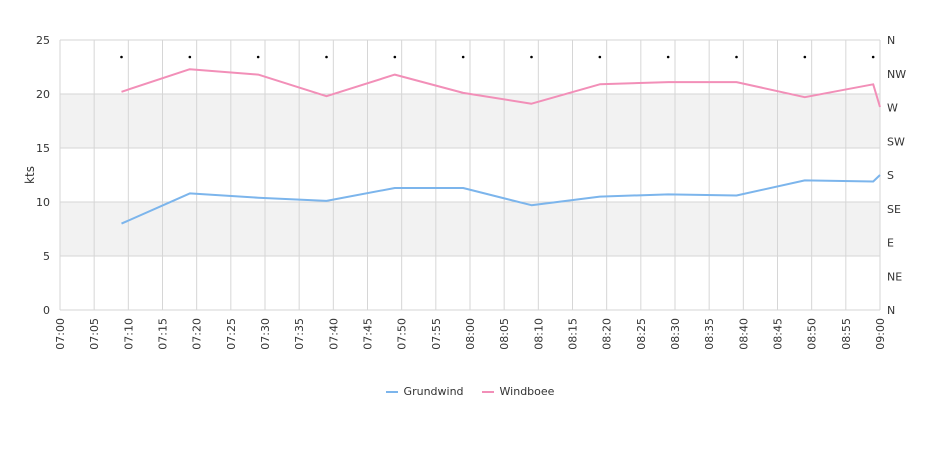 The width and height of the screenshot is (940, 450). What do you see at coordinates (497, 57) in the screenshot?
I see `direction-markers` at bounding box center [497, 57].